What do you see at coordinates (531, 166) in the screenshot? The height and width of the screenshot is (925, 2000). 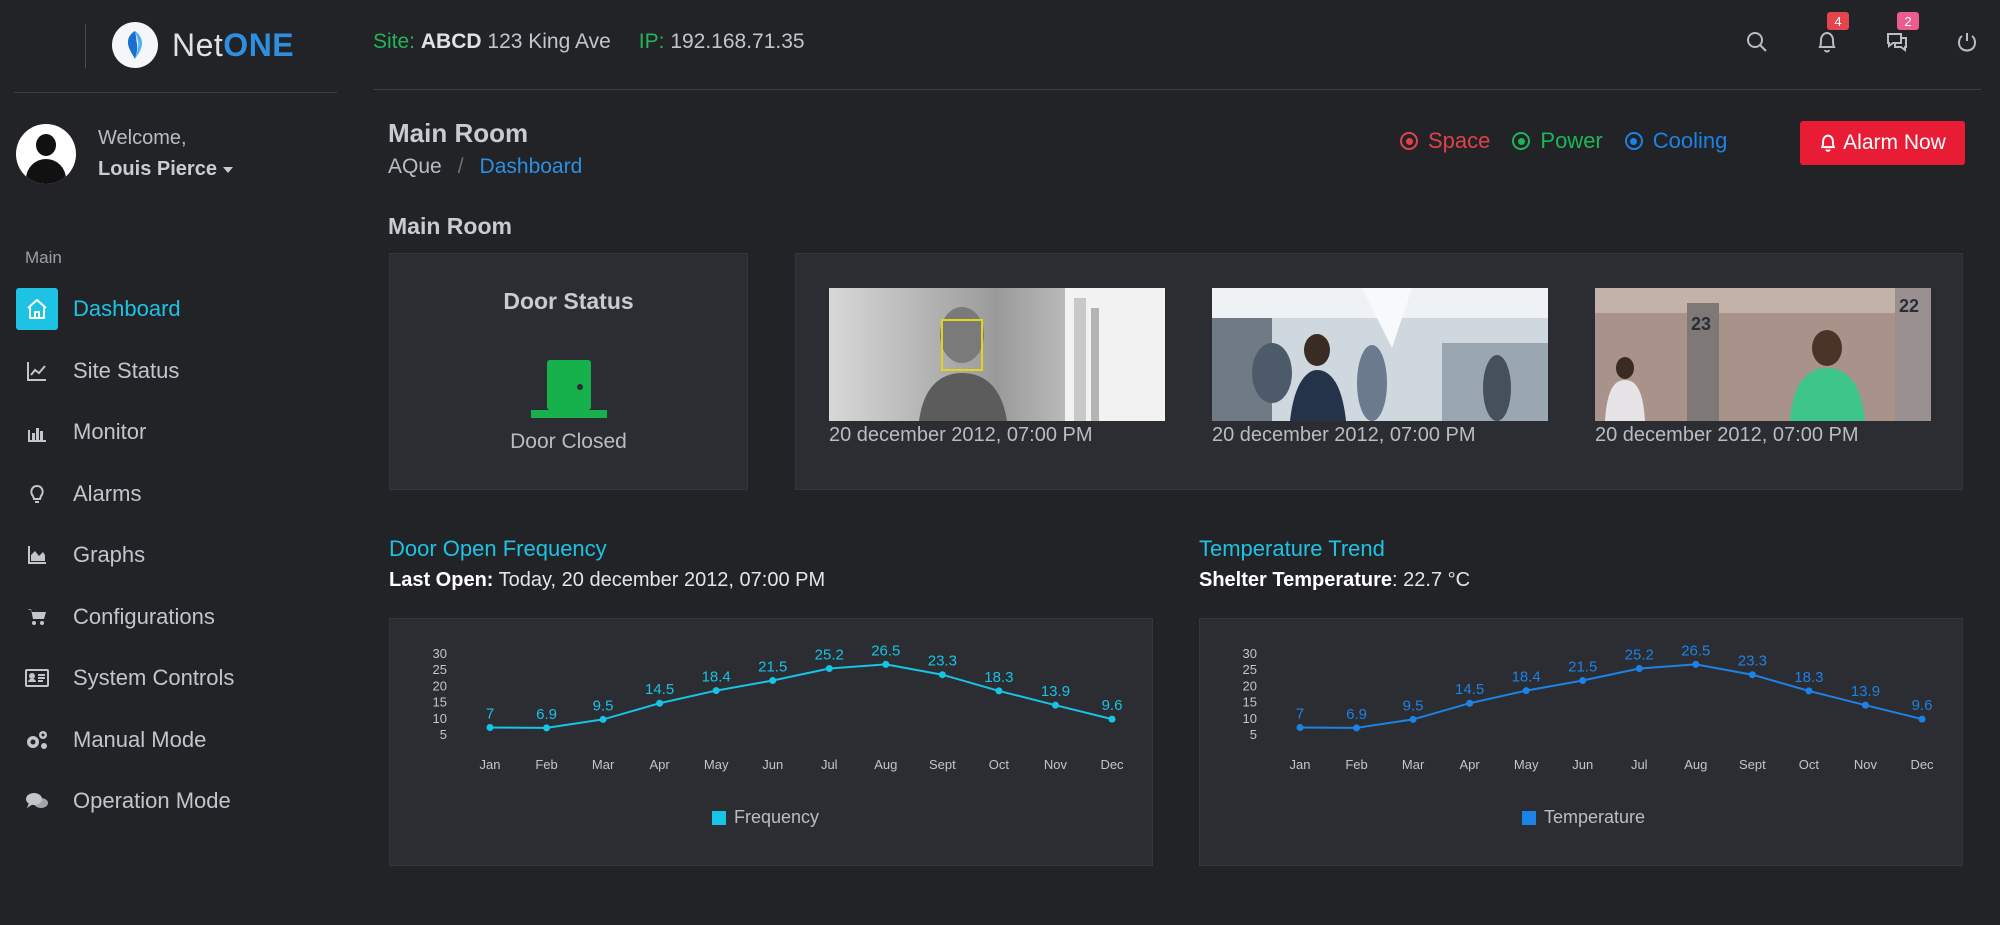 I see `breadcrumb-current: Dashboard` at bounding box center [531, 166].